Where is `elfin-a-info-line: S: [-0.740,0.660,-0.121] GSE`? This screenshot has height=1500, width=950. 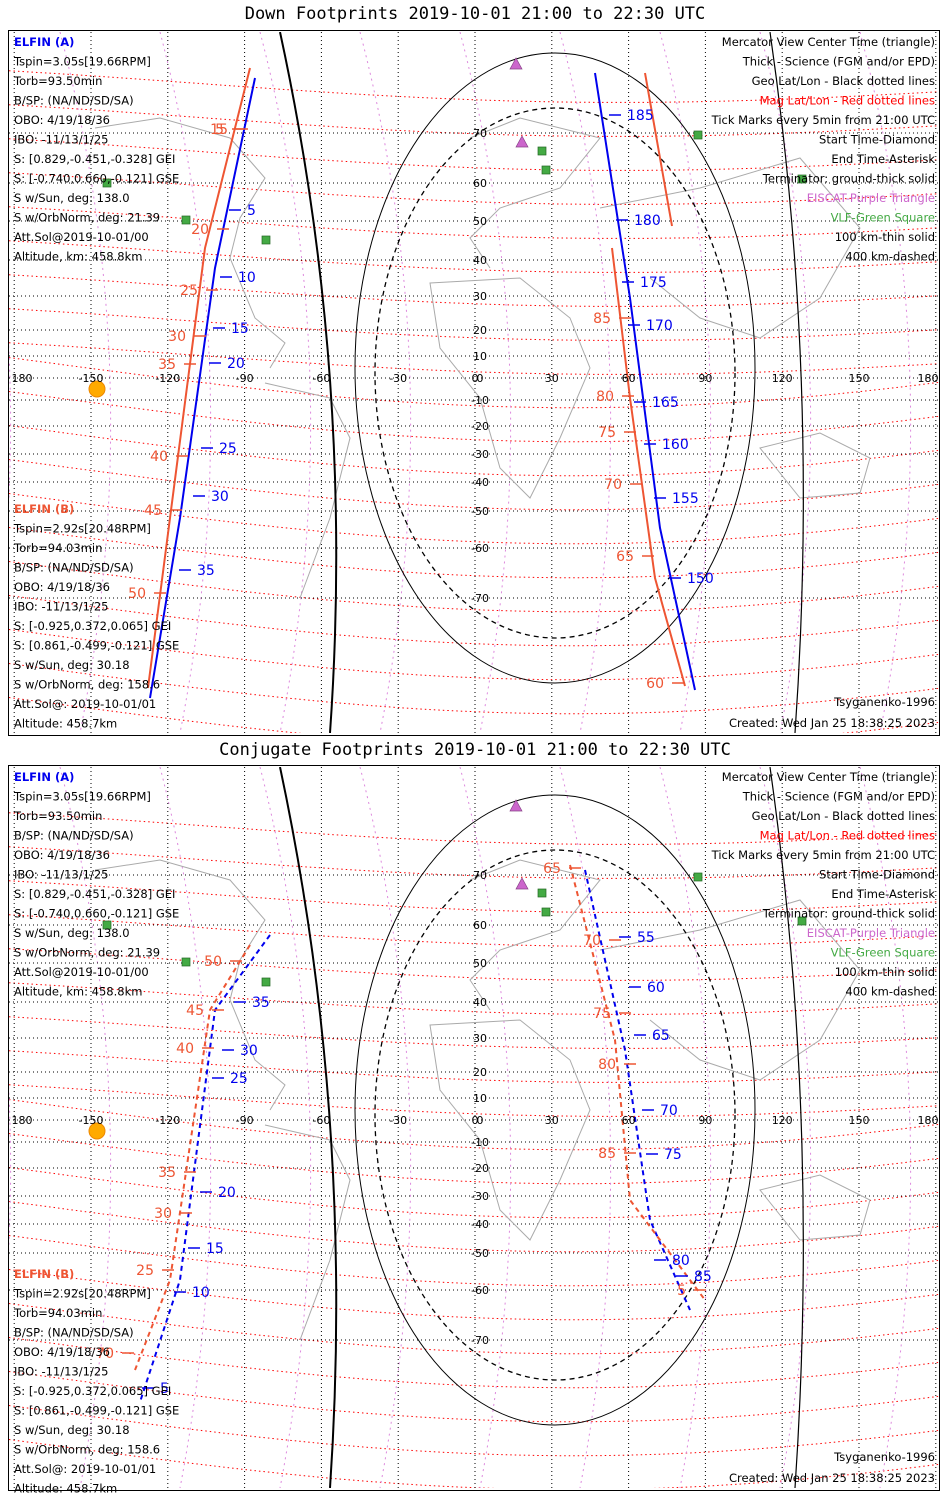
elfin-a-info-line: S: [-0.740,0.660,-0.121] GSE is located at coordinates (96, 179).